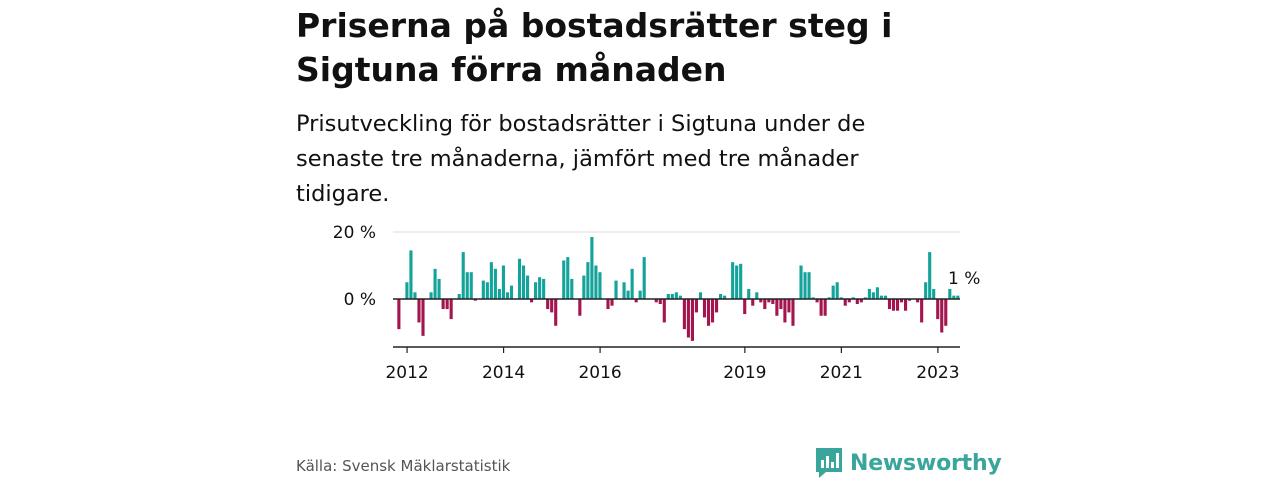 The width and height of the screenshot is (1280, 480). What do you see at coordinates (937, 373) in the screenshot?
I see `x-tick-label: 2023` at bounding box center [937, 373].